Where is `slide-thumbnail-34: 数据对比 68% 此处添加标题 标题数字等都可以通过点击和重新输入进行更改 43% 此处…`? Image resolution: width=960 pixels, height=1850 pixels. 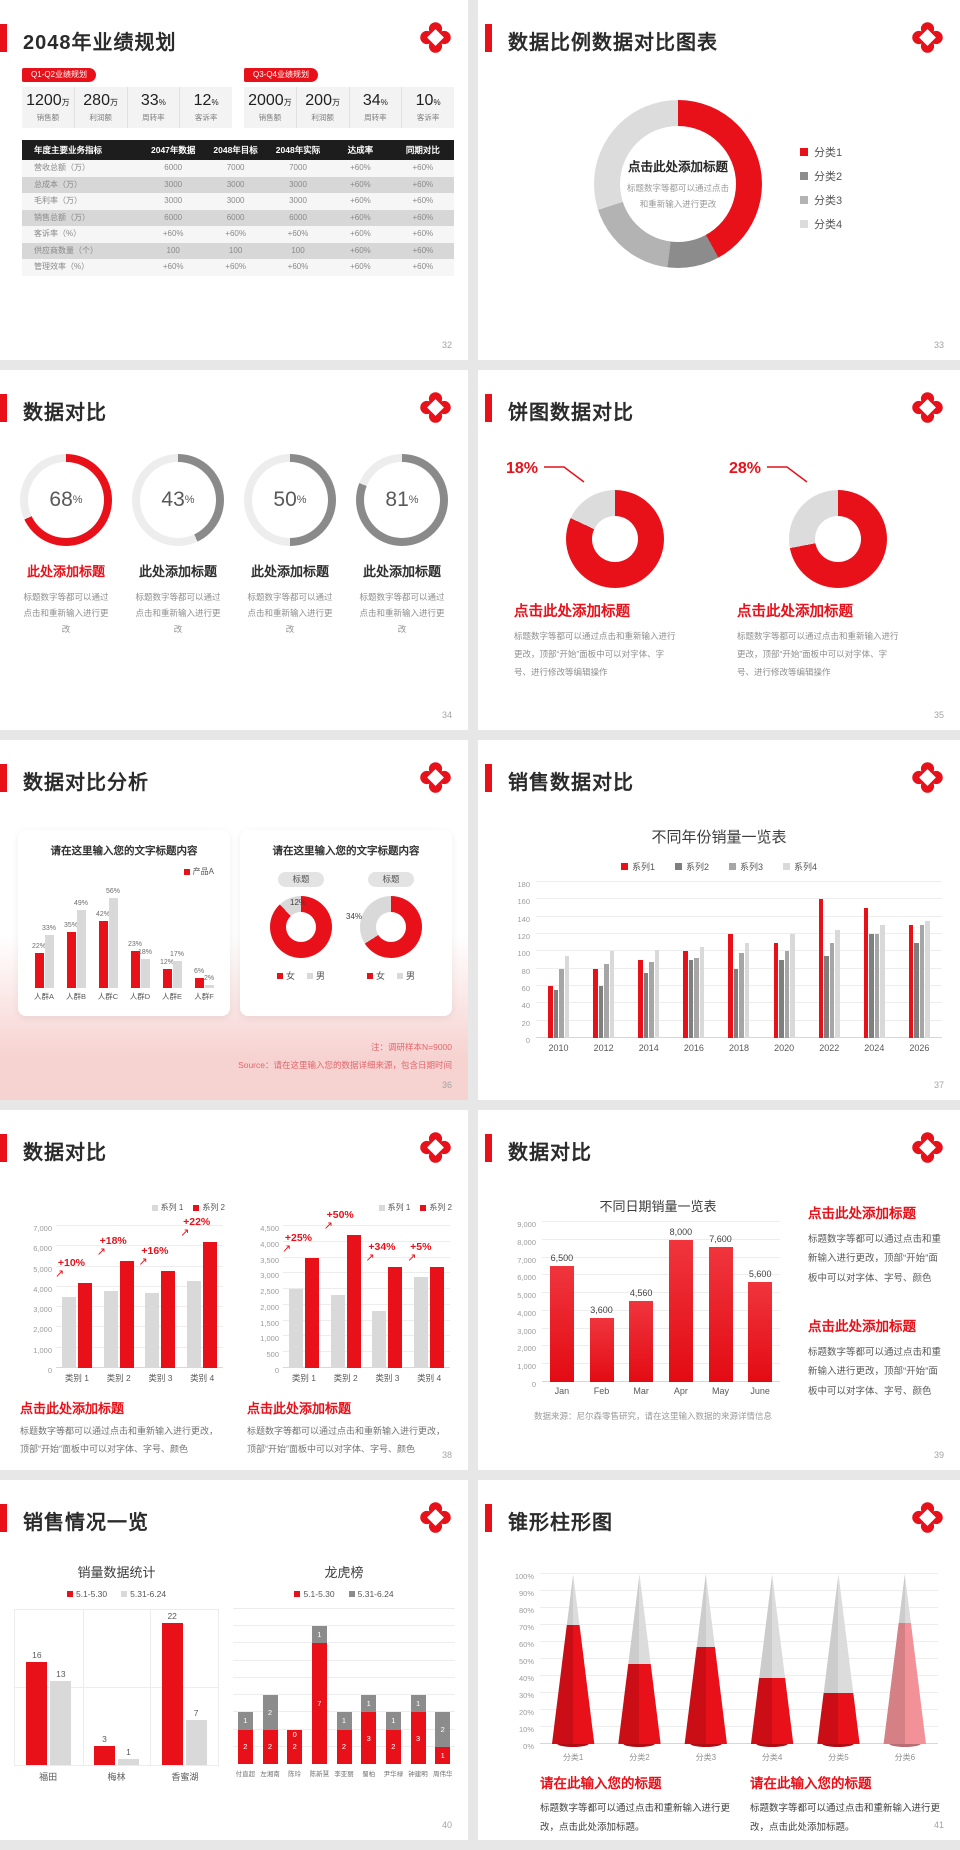
slide-thumbnail-34: 数据对比 68% 此处添加标题 标题数字等都可以通过点击和重新输入进行更改 43% 此处… is located at coordinates (234, 550).